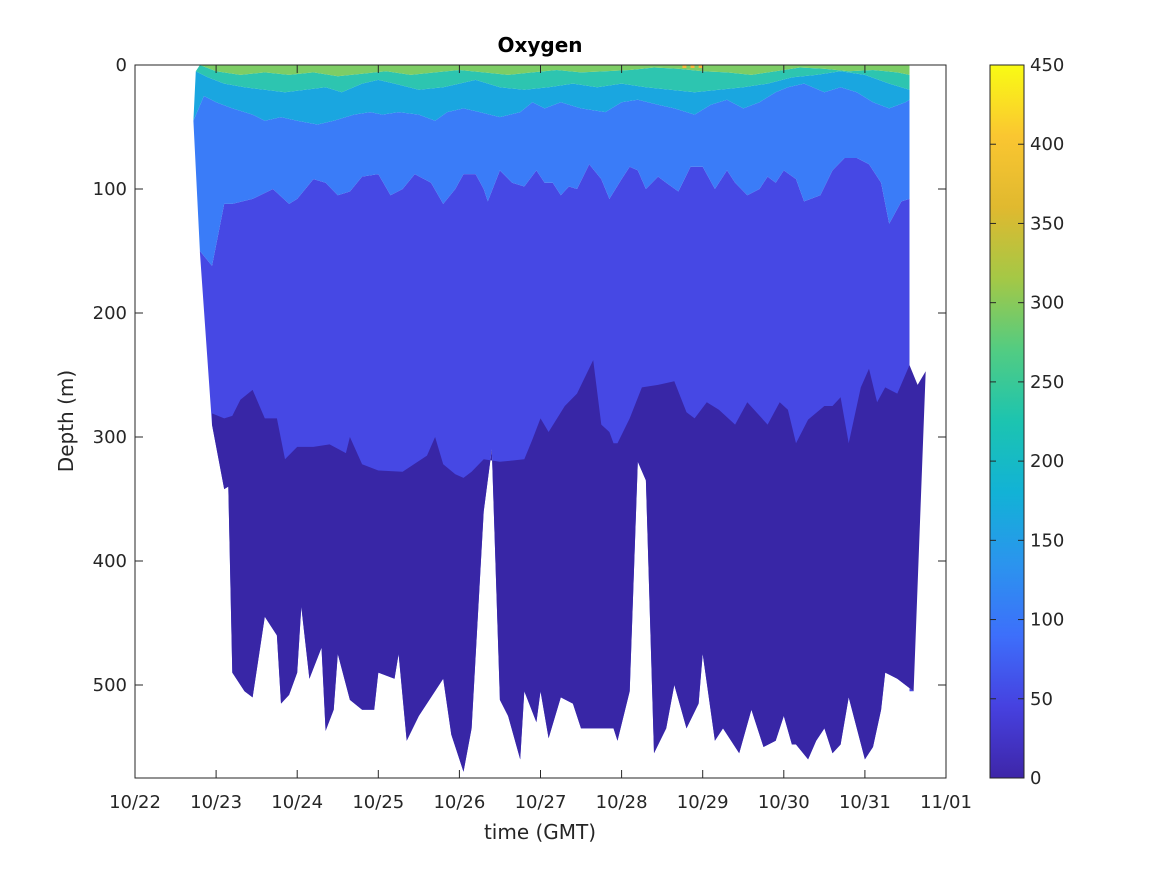 This screenshot has width=1167, height=875. What do you see at coordinates (66, 421) in the screenshot?
I see `y-axis-label: Depth (m)` at bounding box center [66, 421].